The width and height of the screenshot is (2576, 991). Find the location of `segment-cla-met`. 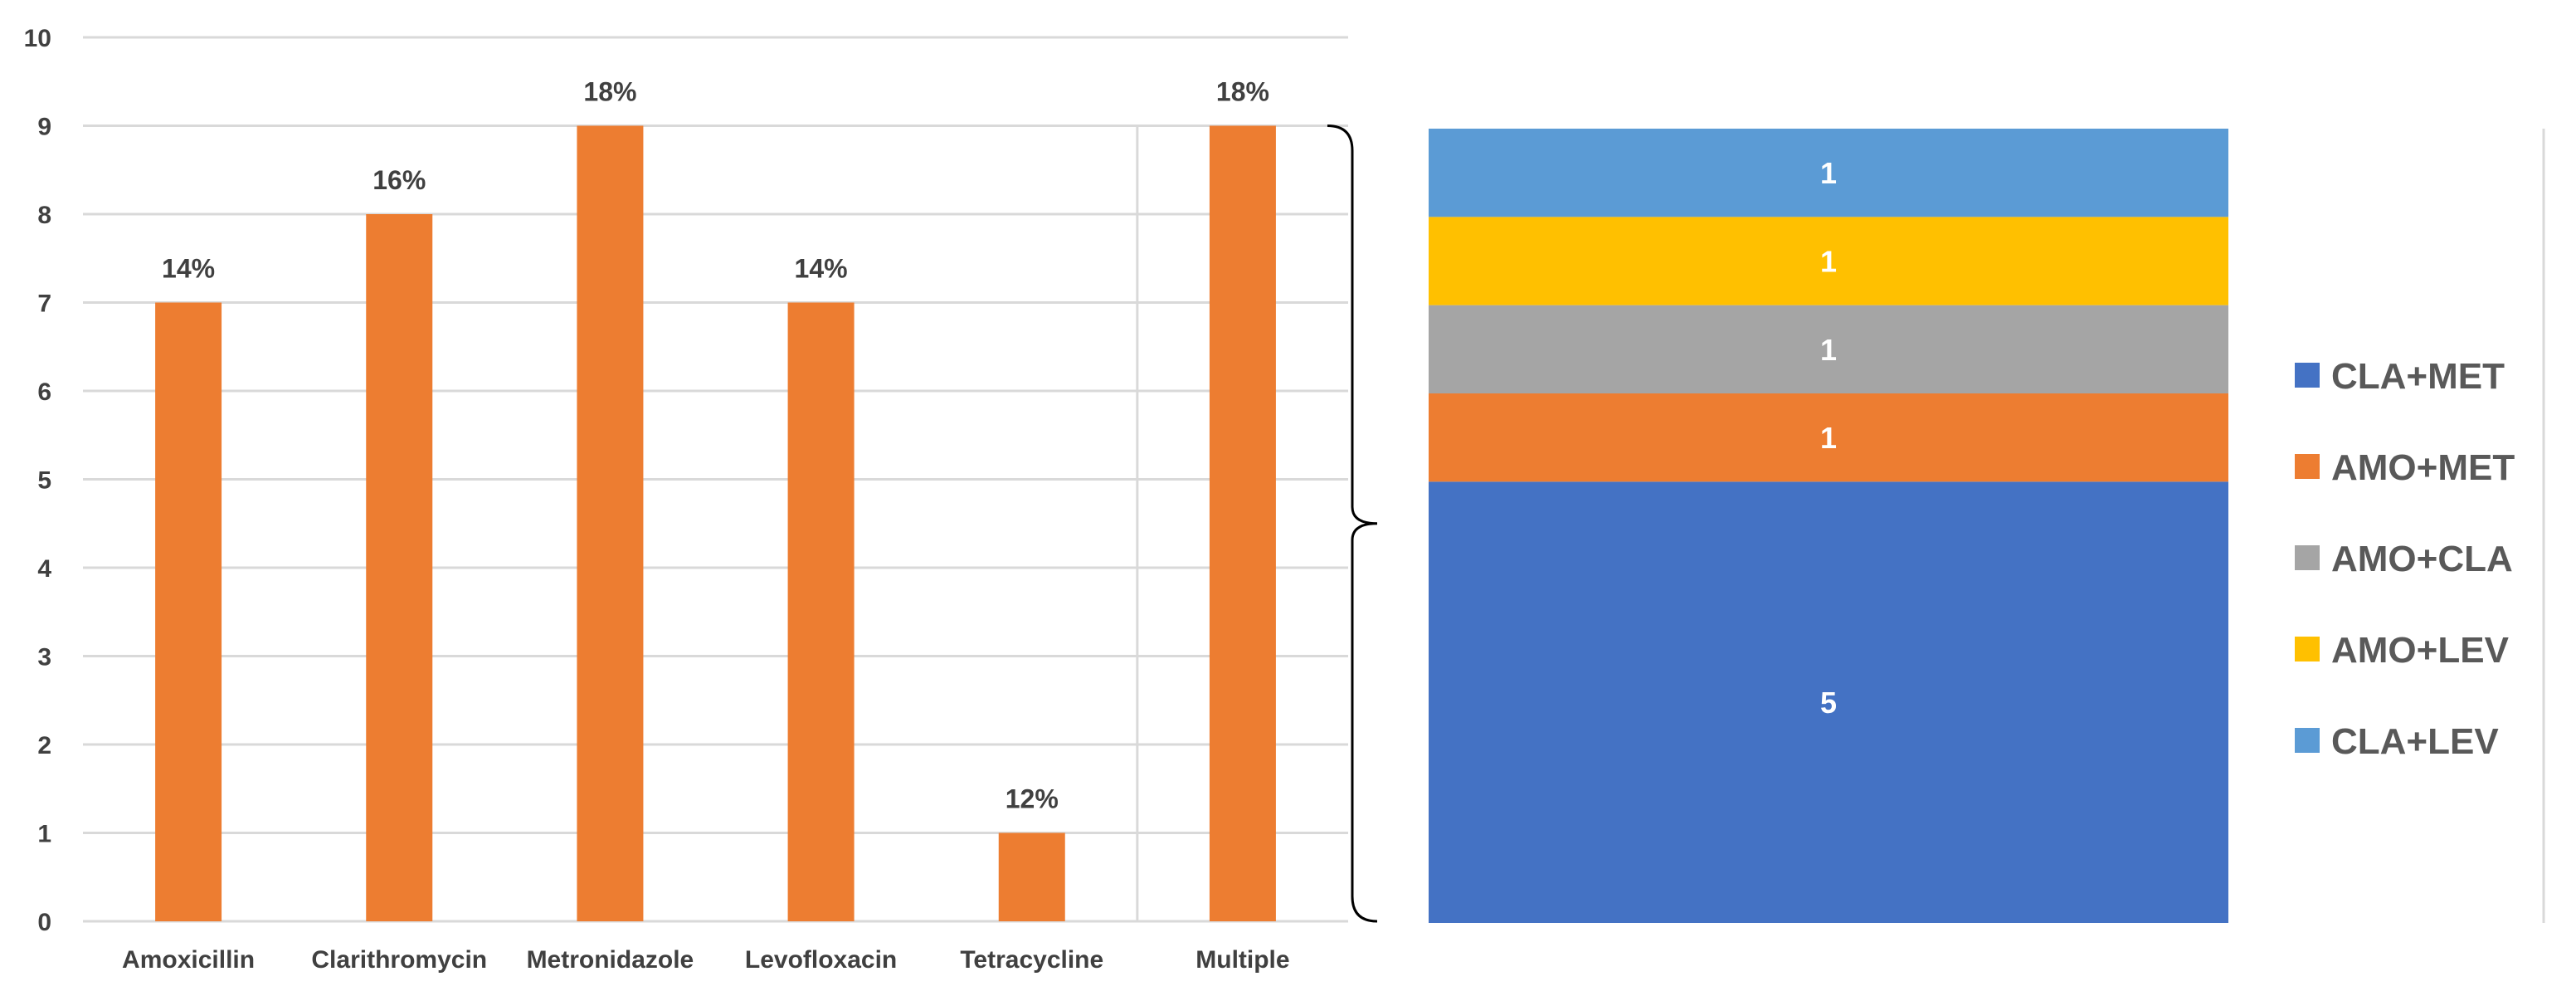

segment-cla-met is located at coordinates (1828, 702).